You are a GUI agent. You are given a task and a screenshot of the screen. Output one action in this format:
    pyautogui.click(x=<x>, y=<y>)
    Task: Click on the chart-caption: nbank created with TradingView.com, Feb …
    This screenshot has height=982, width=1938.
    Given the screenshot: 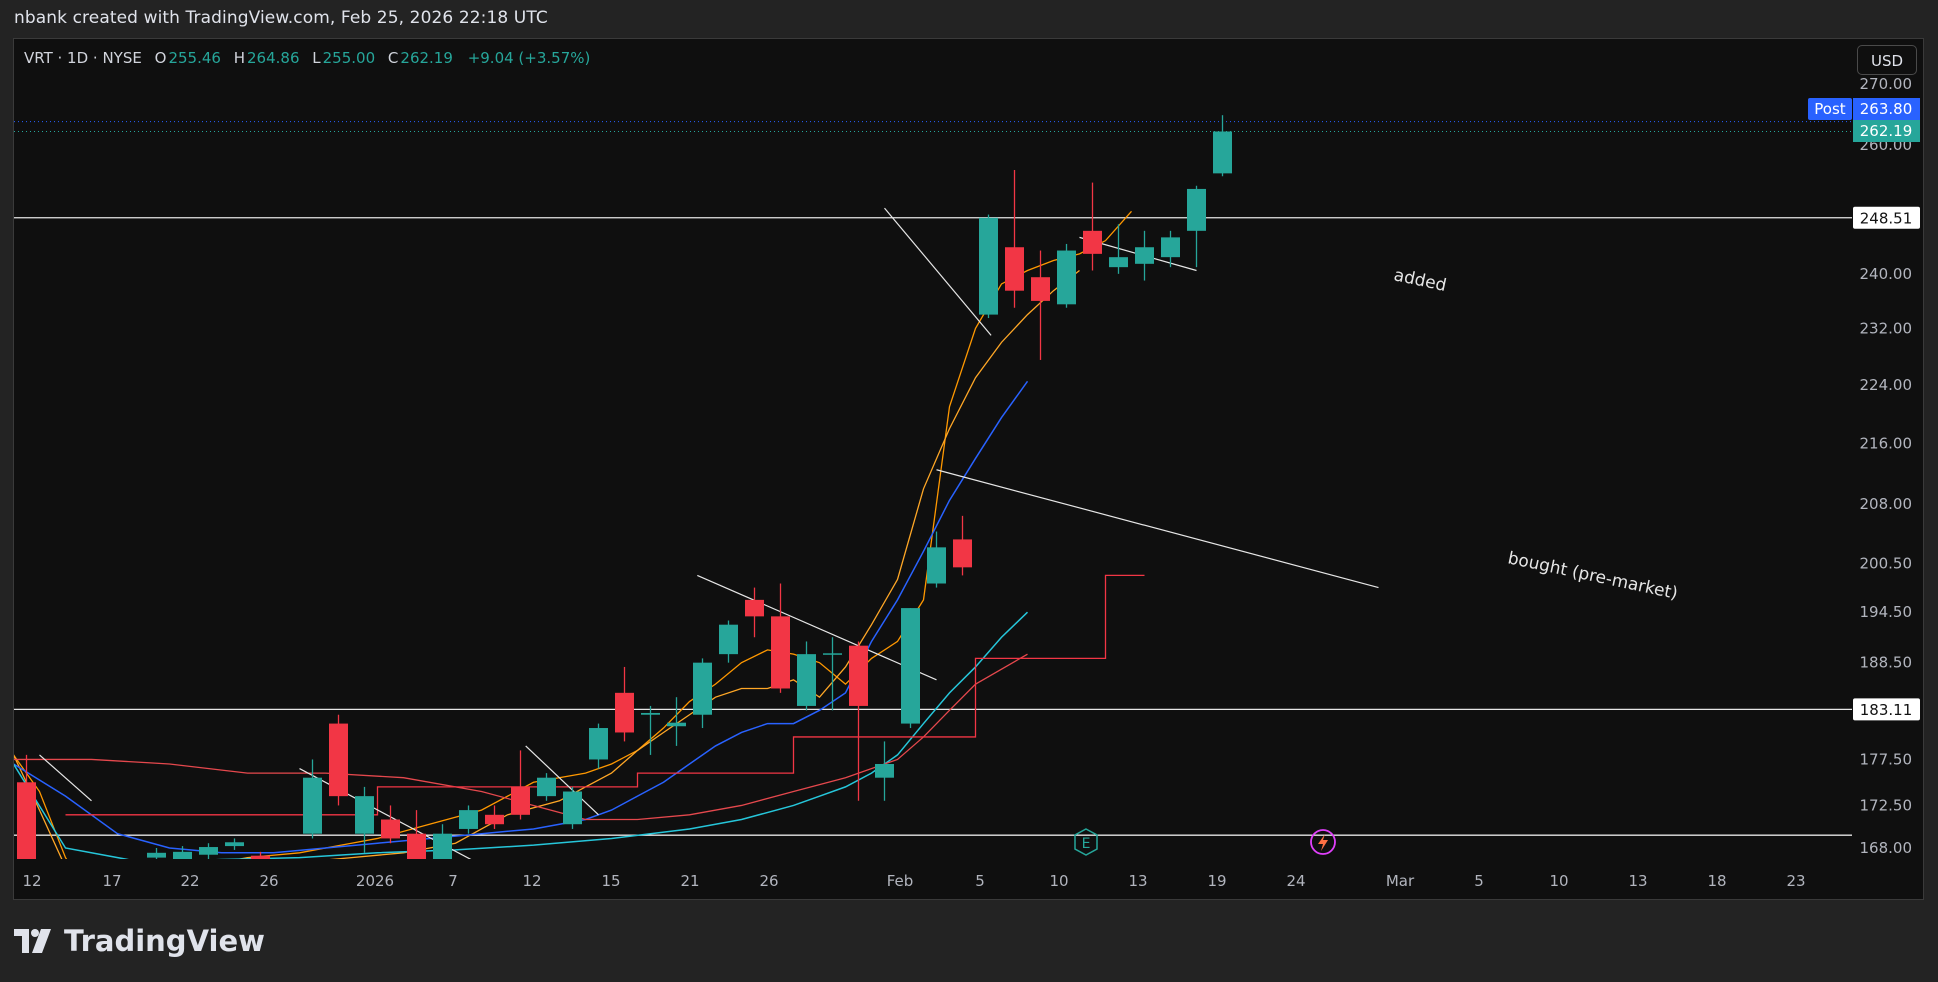 What is the action you would take?
    pyautogui.click(x=281, y=18)
    